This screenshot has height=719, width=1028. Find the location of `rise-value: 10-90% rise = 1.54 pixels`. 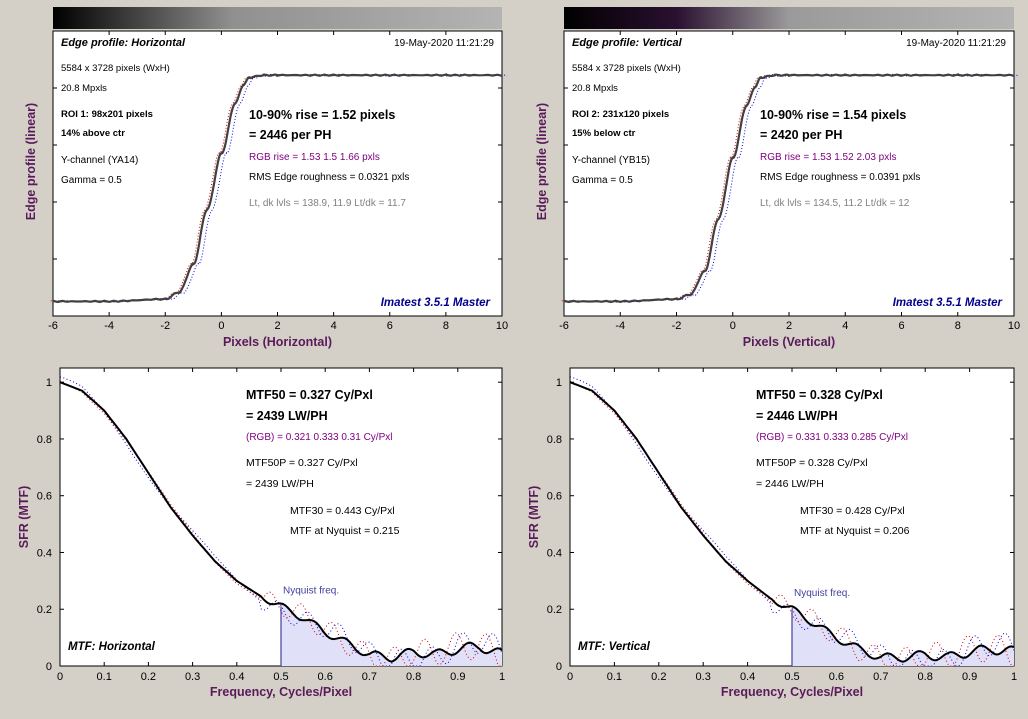

rise-value: 10-90% rise = 1.54 pixels is located at coordinates (833, 115).